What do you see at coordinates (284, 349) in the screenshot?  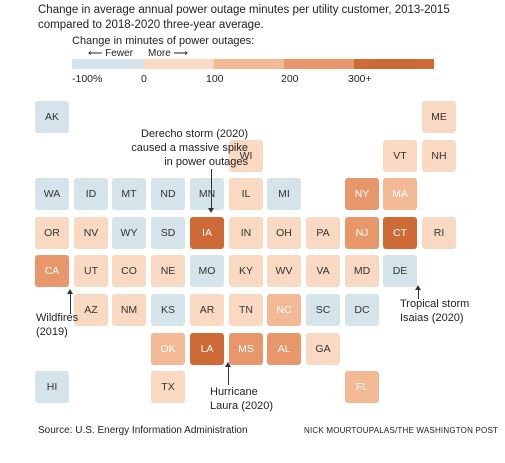 I see `state-tile-al: AL` at bounding box center [284, 349].